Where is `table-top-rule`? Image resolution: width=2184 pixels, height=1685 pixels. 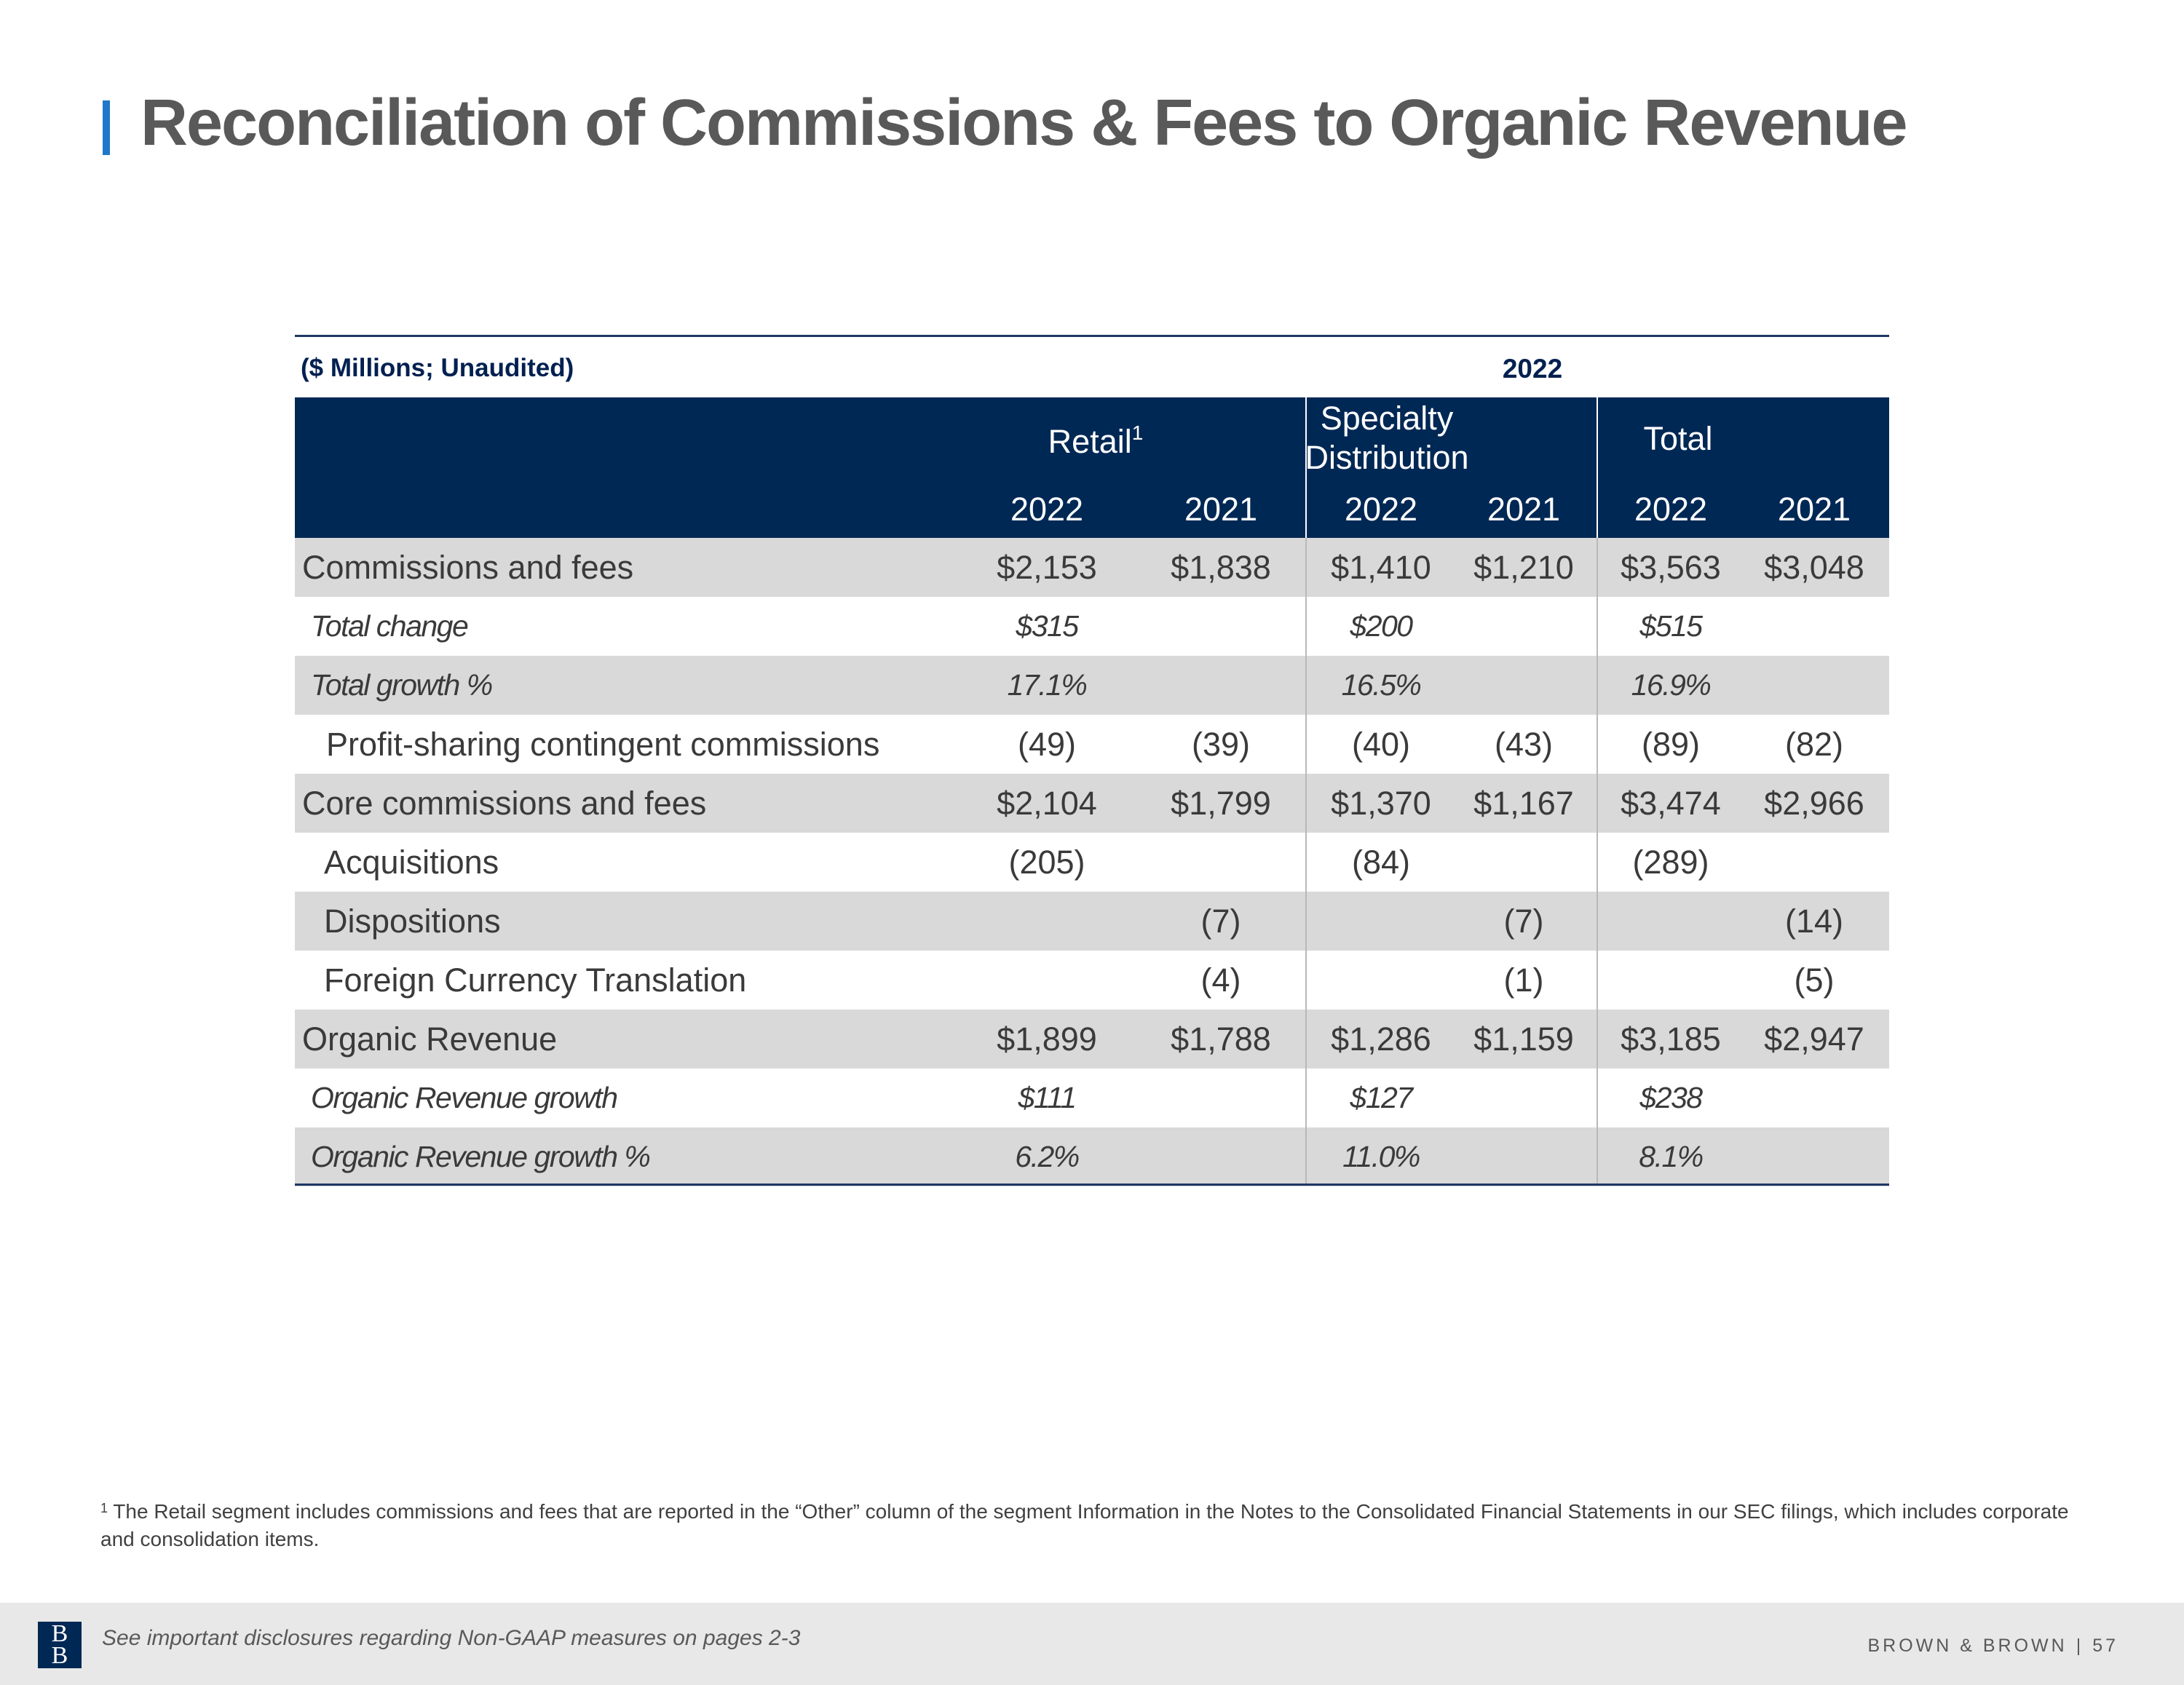
table-top-rule is located at coordinates (1092, 336).